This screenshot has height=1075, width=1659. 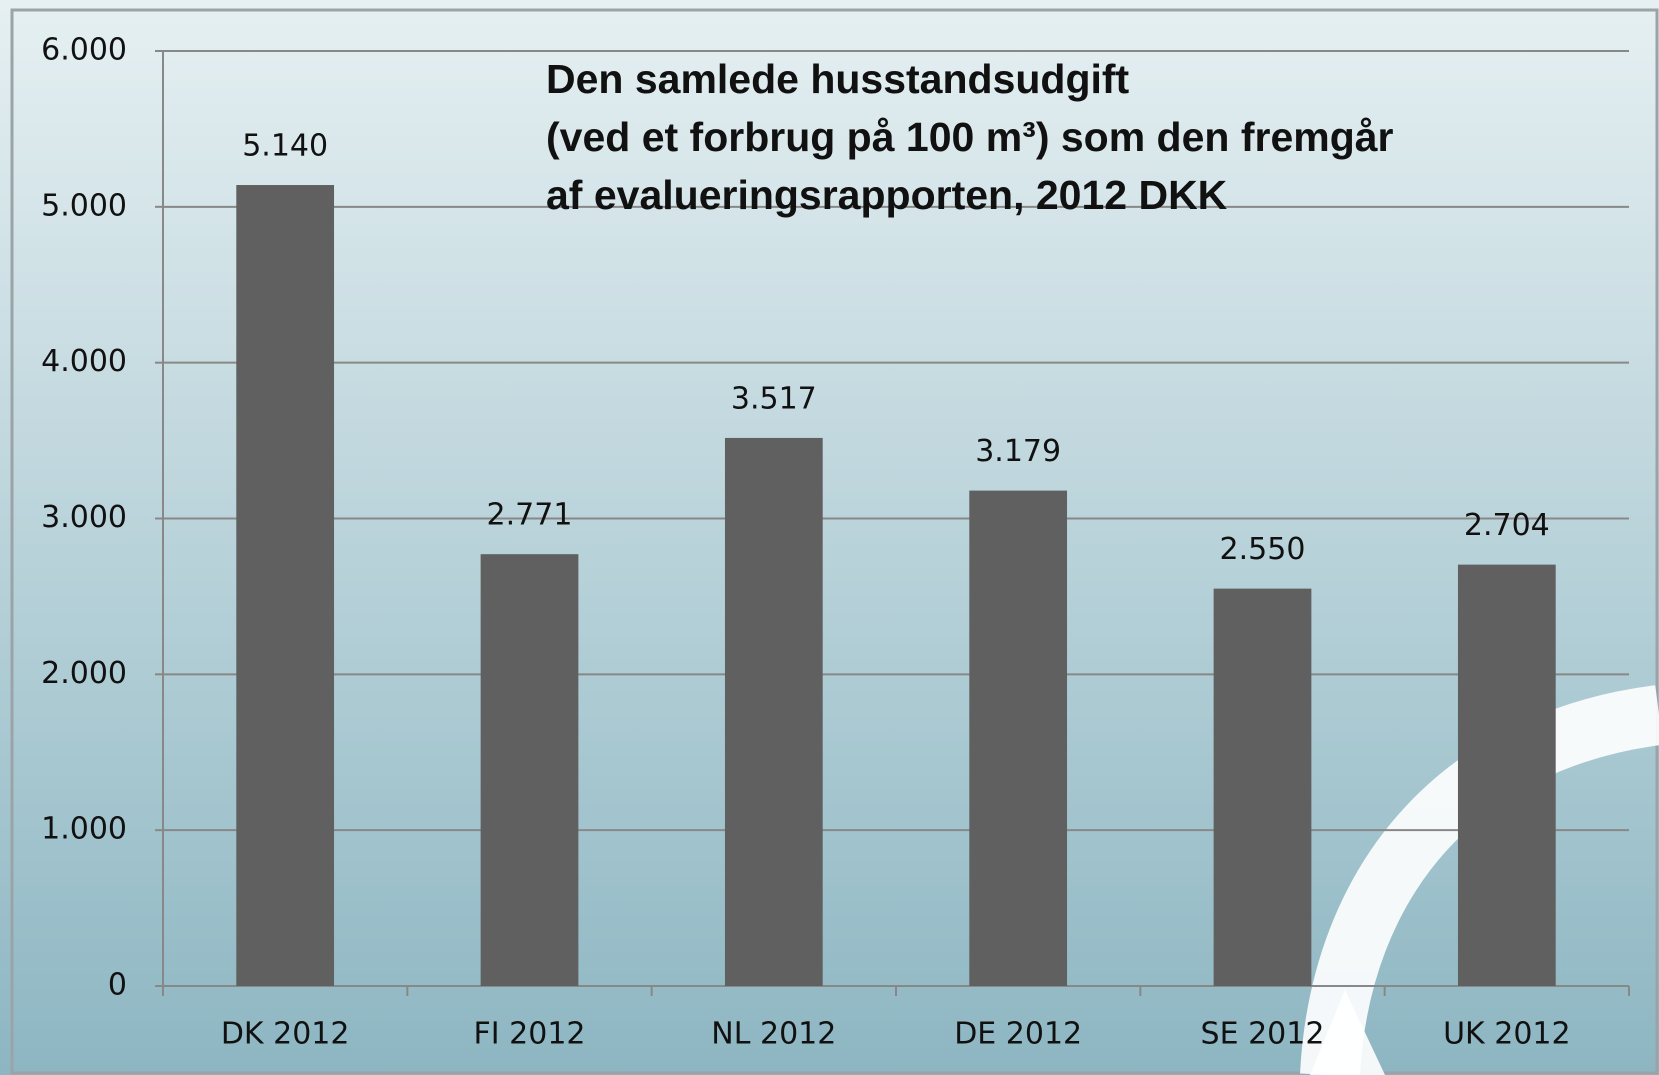 I want to click on x-tick-label: UK 2012, so click(x=1507, y=1034).